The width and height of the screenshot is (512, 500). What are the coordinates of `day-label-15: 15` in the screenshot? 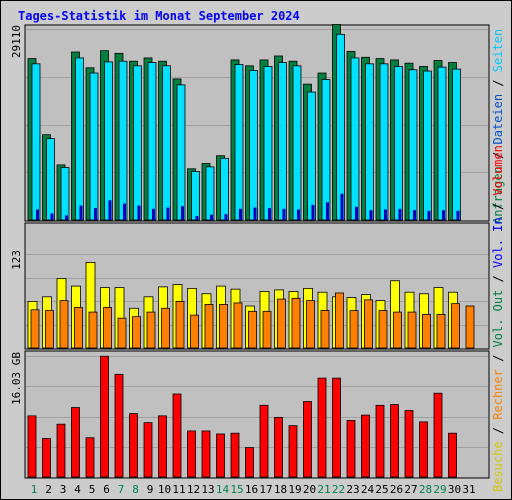 It's located at (236, 489).